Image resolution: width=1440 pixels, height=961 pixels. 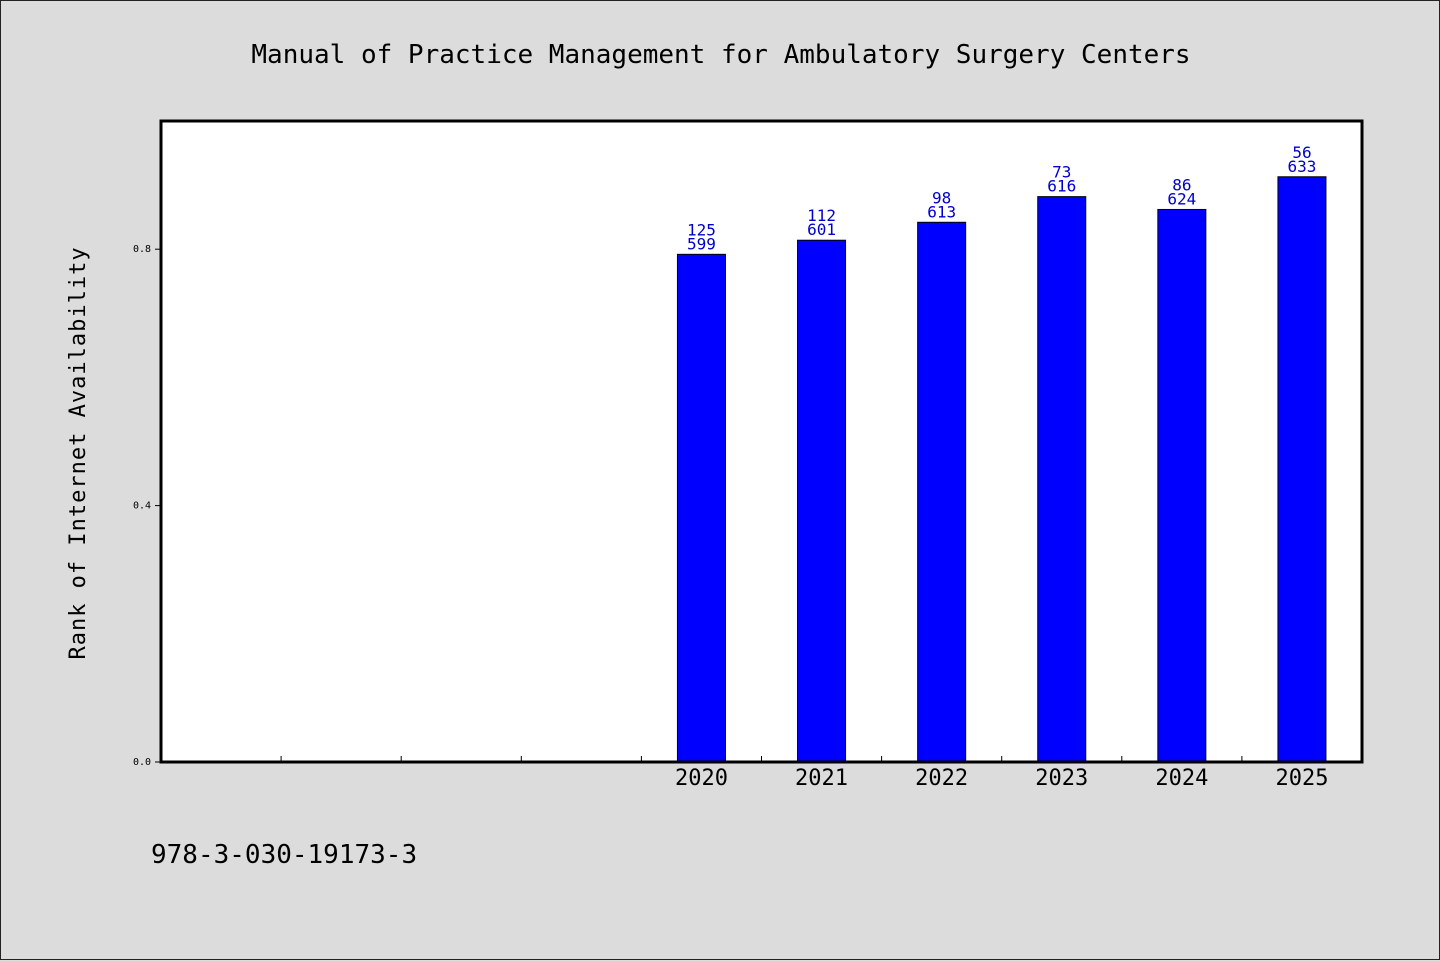 I want to click on bar-label-bottom-2020: 599, so click(x=701, y=243).